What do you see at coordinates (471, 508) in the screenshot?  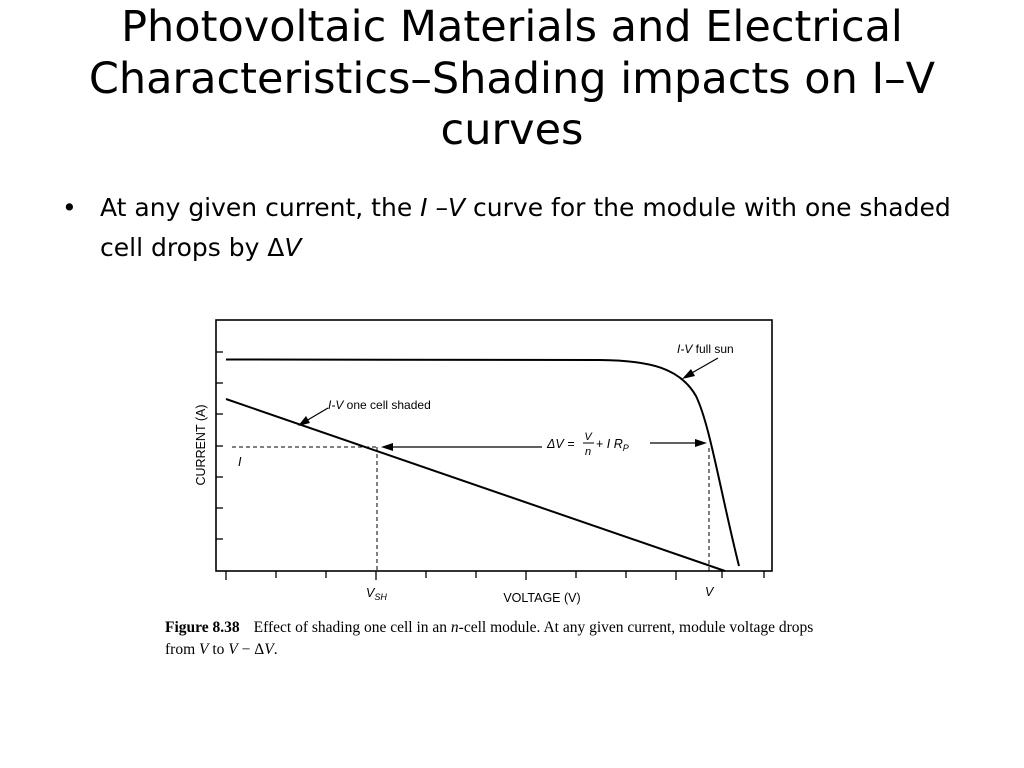 I see `dashed-guides` at bounding box center [471, 508].